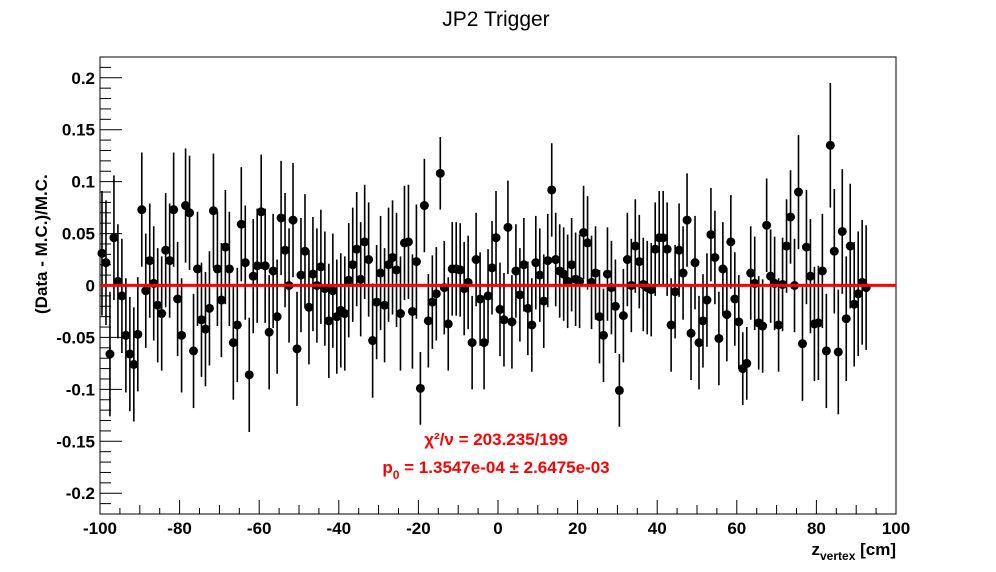  Describe the element at coordinates (496, 439) in the screenshot. I see `chi2-label: χ²/ν = 203.235/199` at that location.